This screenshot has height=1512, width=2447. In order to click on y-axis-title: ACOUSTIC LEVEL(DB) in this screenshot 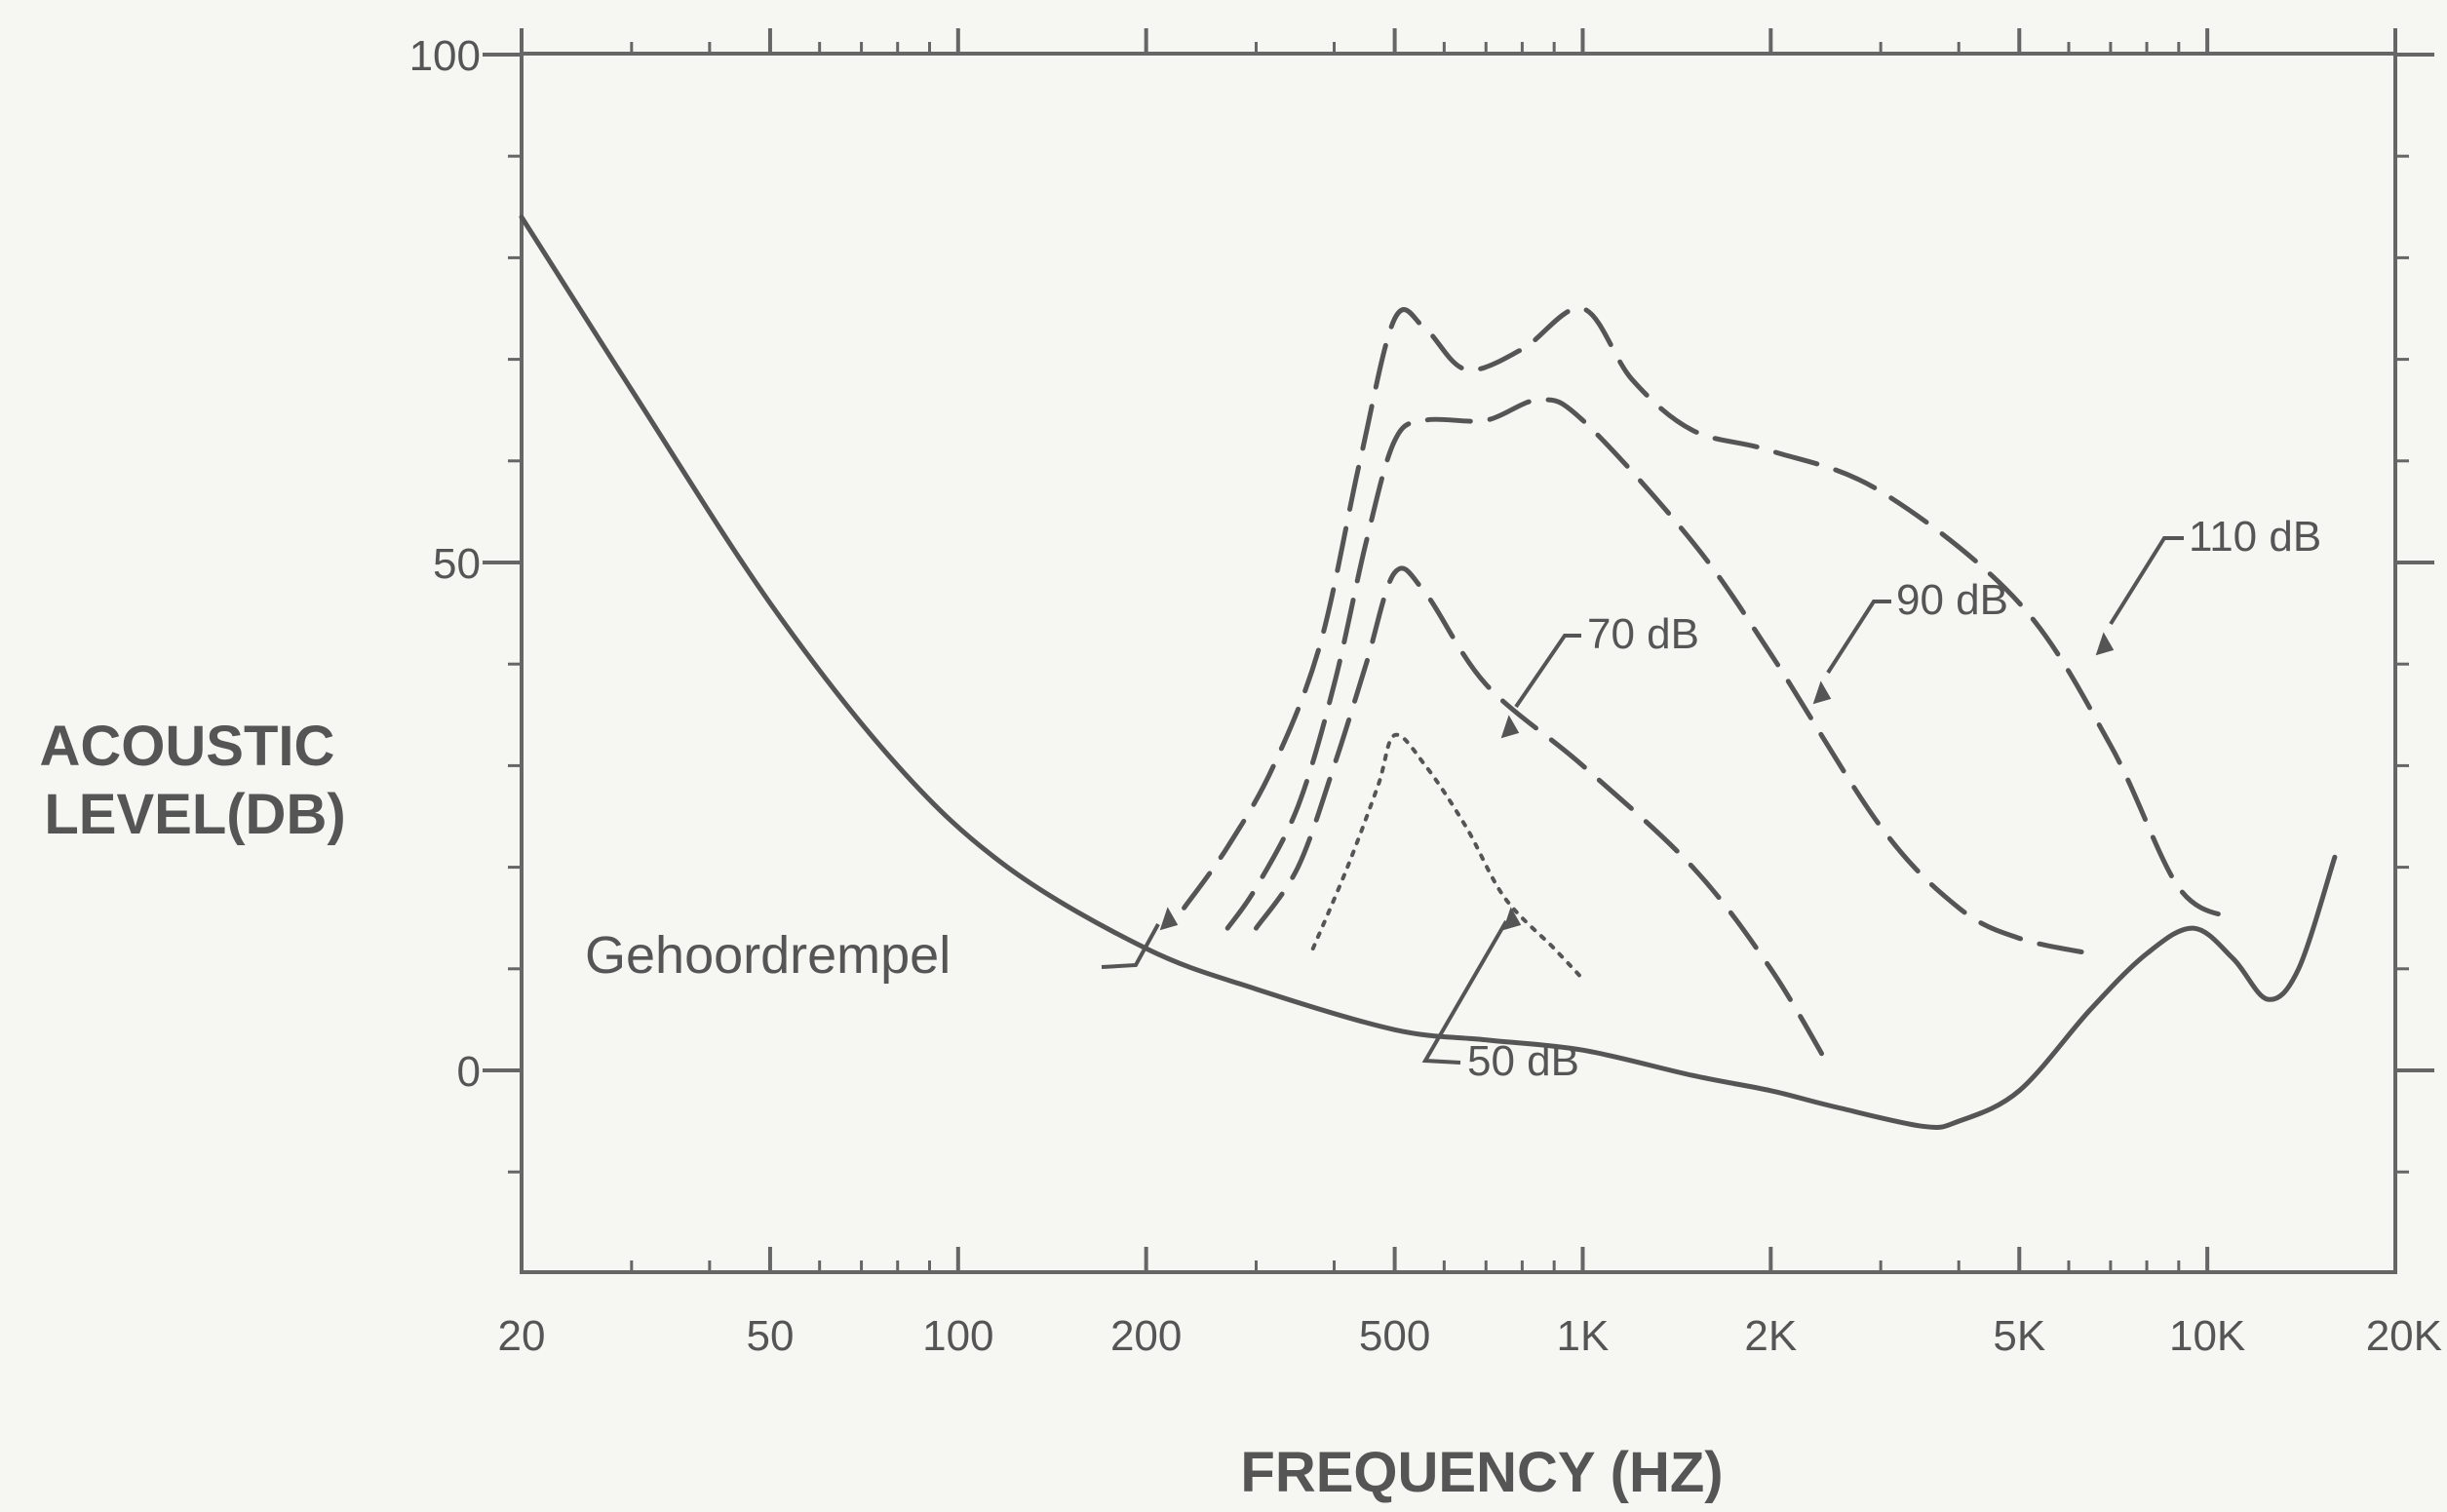, I will do `click(194, 780)`.